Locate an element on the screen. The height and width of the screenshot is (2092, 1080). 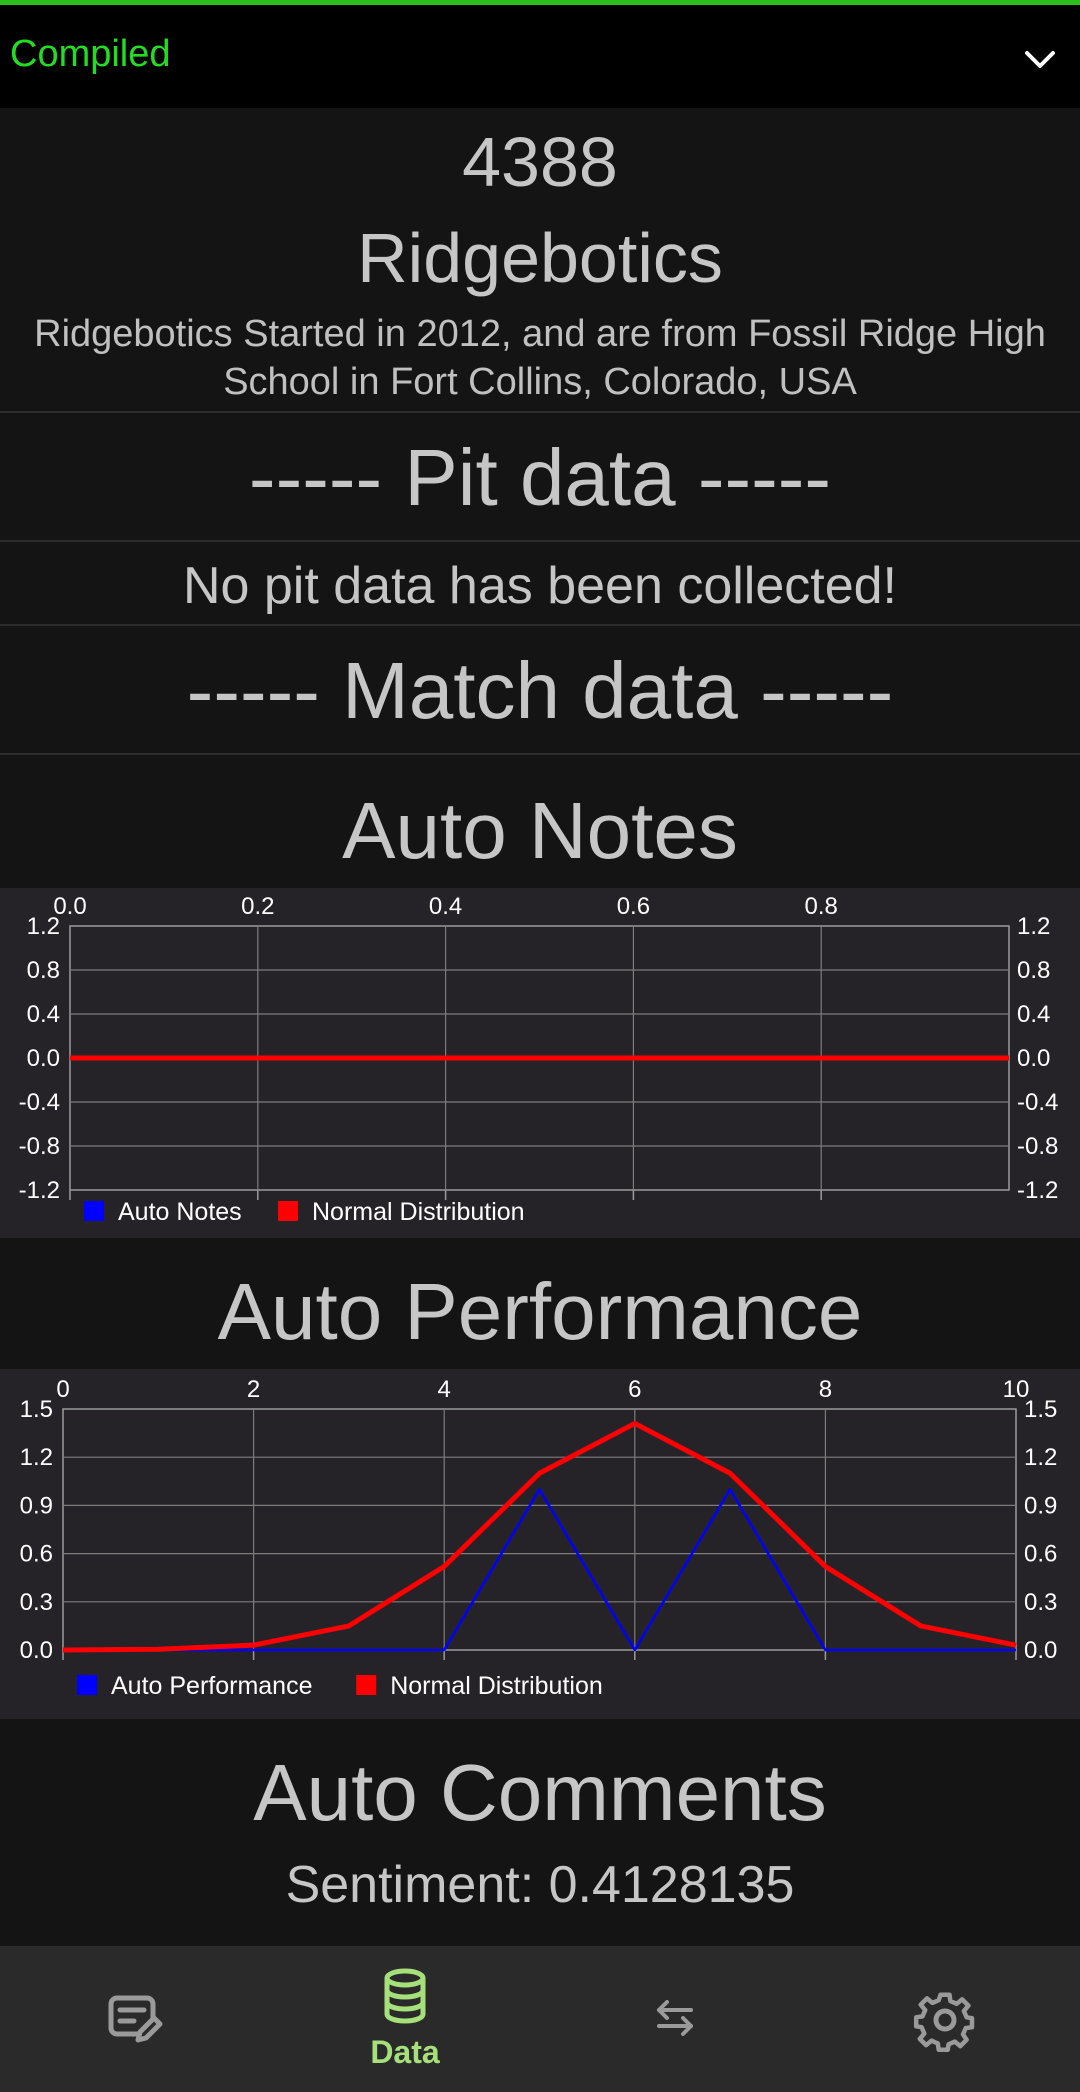
gear-icon is located at coordinates (944, 2022).